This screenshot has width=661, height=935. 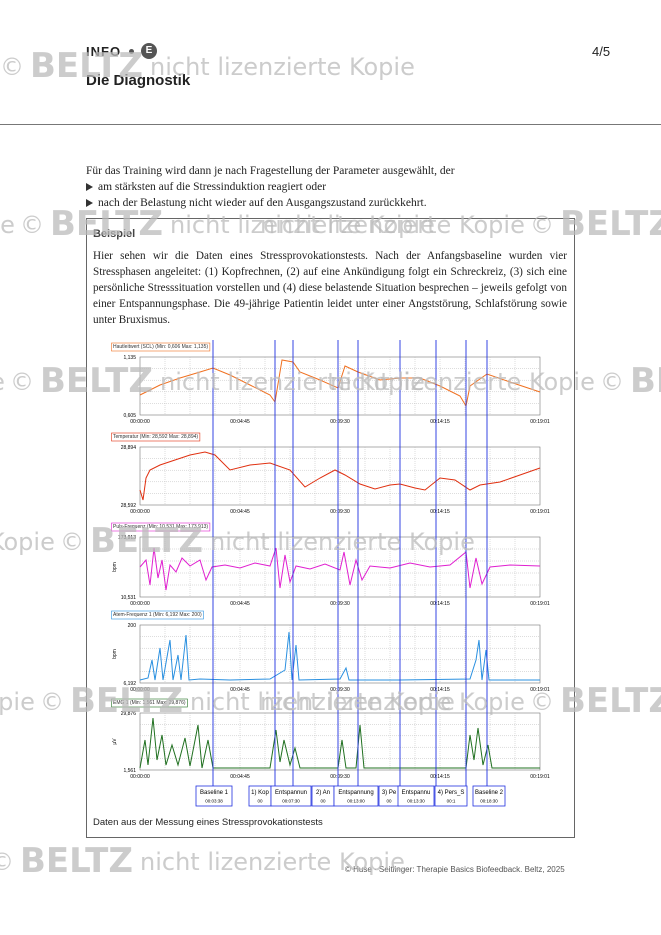 I want to click on header-badge: E, so click(x=149, y=51).